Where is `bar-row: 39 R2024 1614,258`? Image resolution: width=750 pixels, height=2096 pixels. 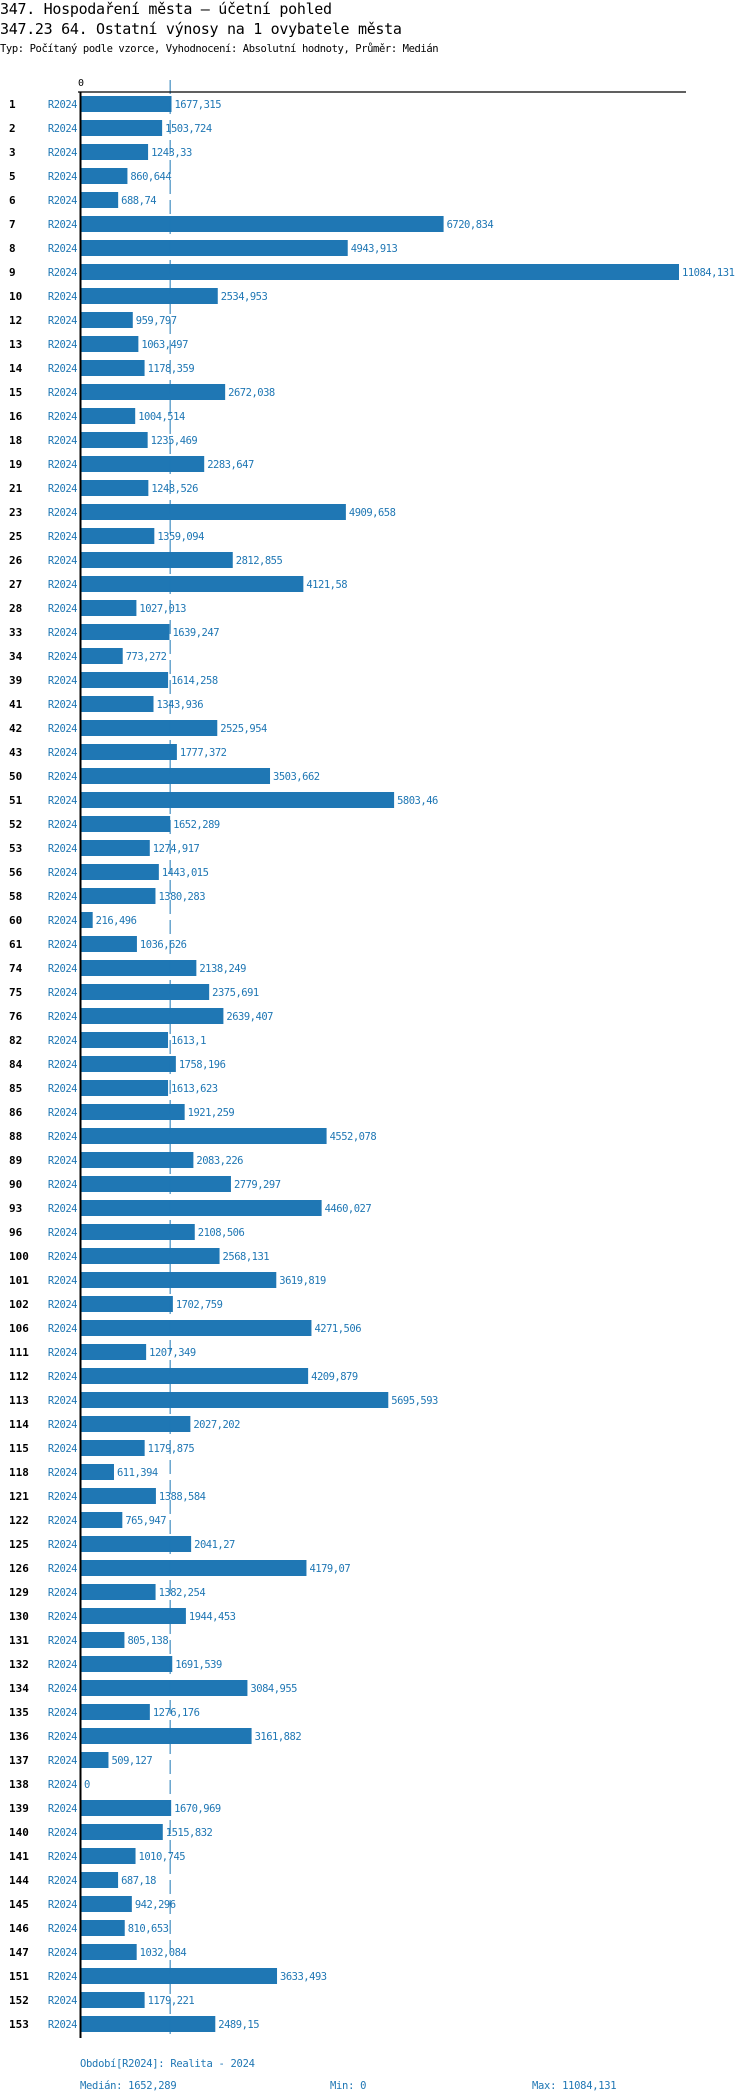 bar-row: 39 R2024 1614,258 is located at coordinates (113, 680).